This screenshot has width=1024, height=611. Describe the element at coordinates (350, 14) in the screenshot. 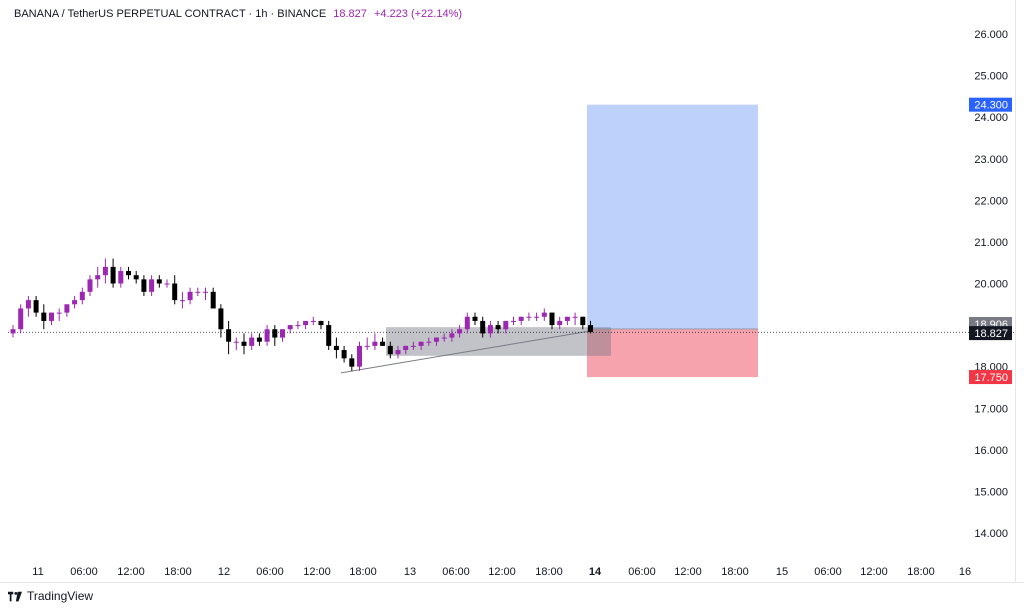

I see `last-price-value: 18.827` at that location.